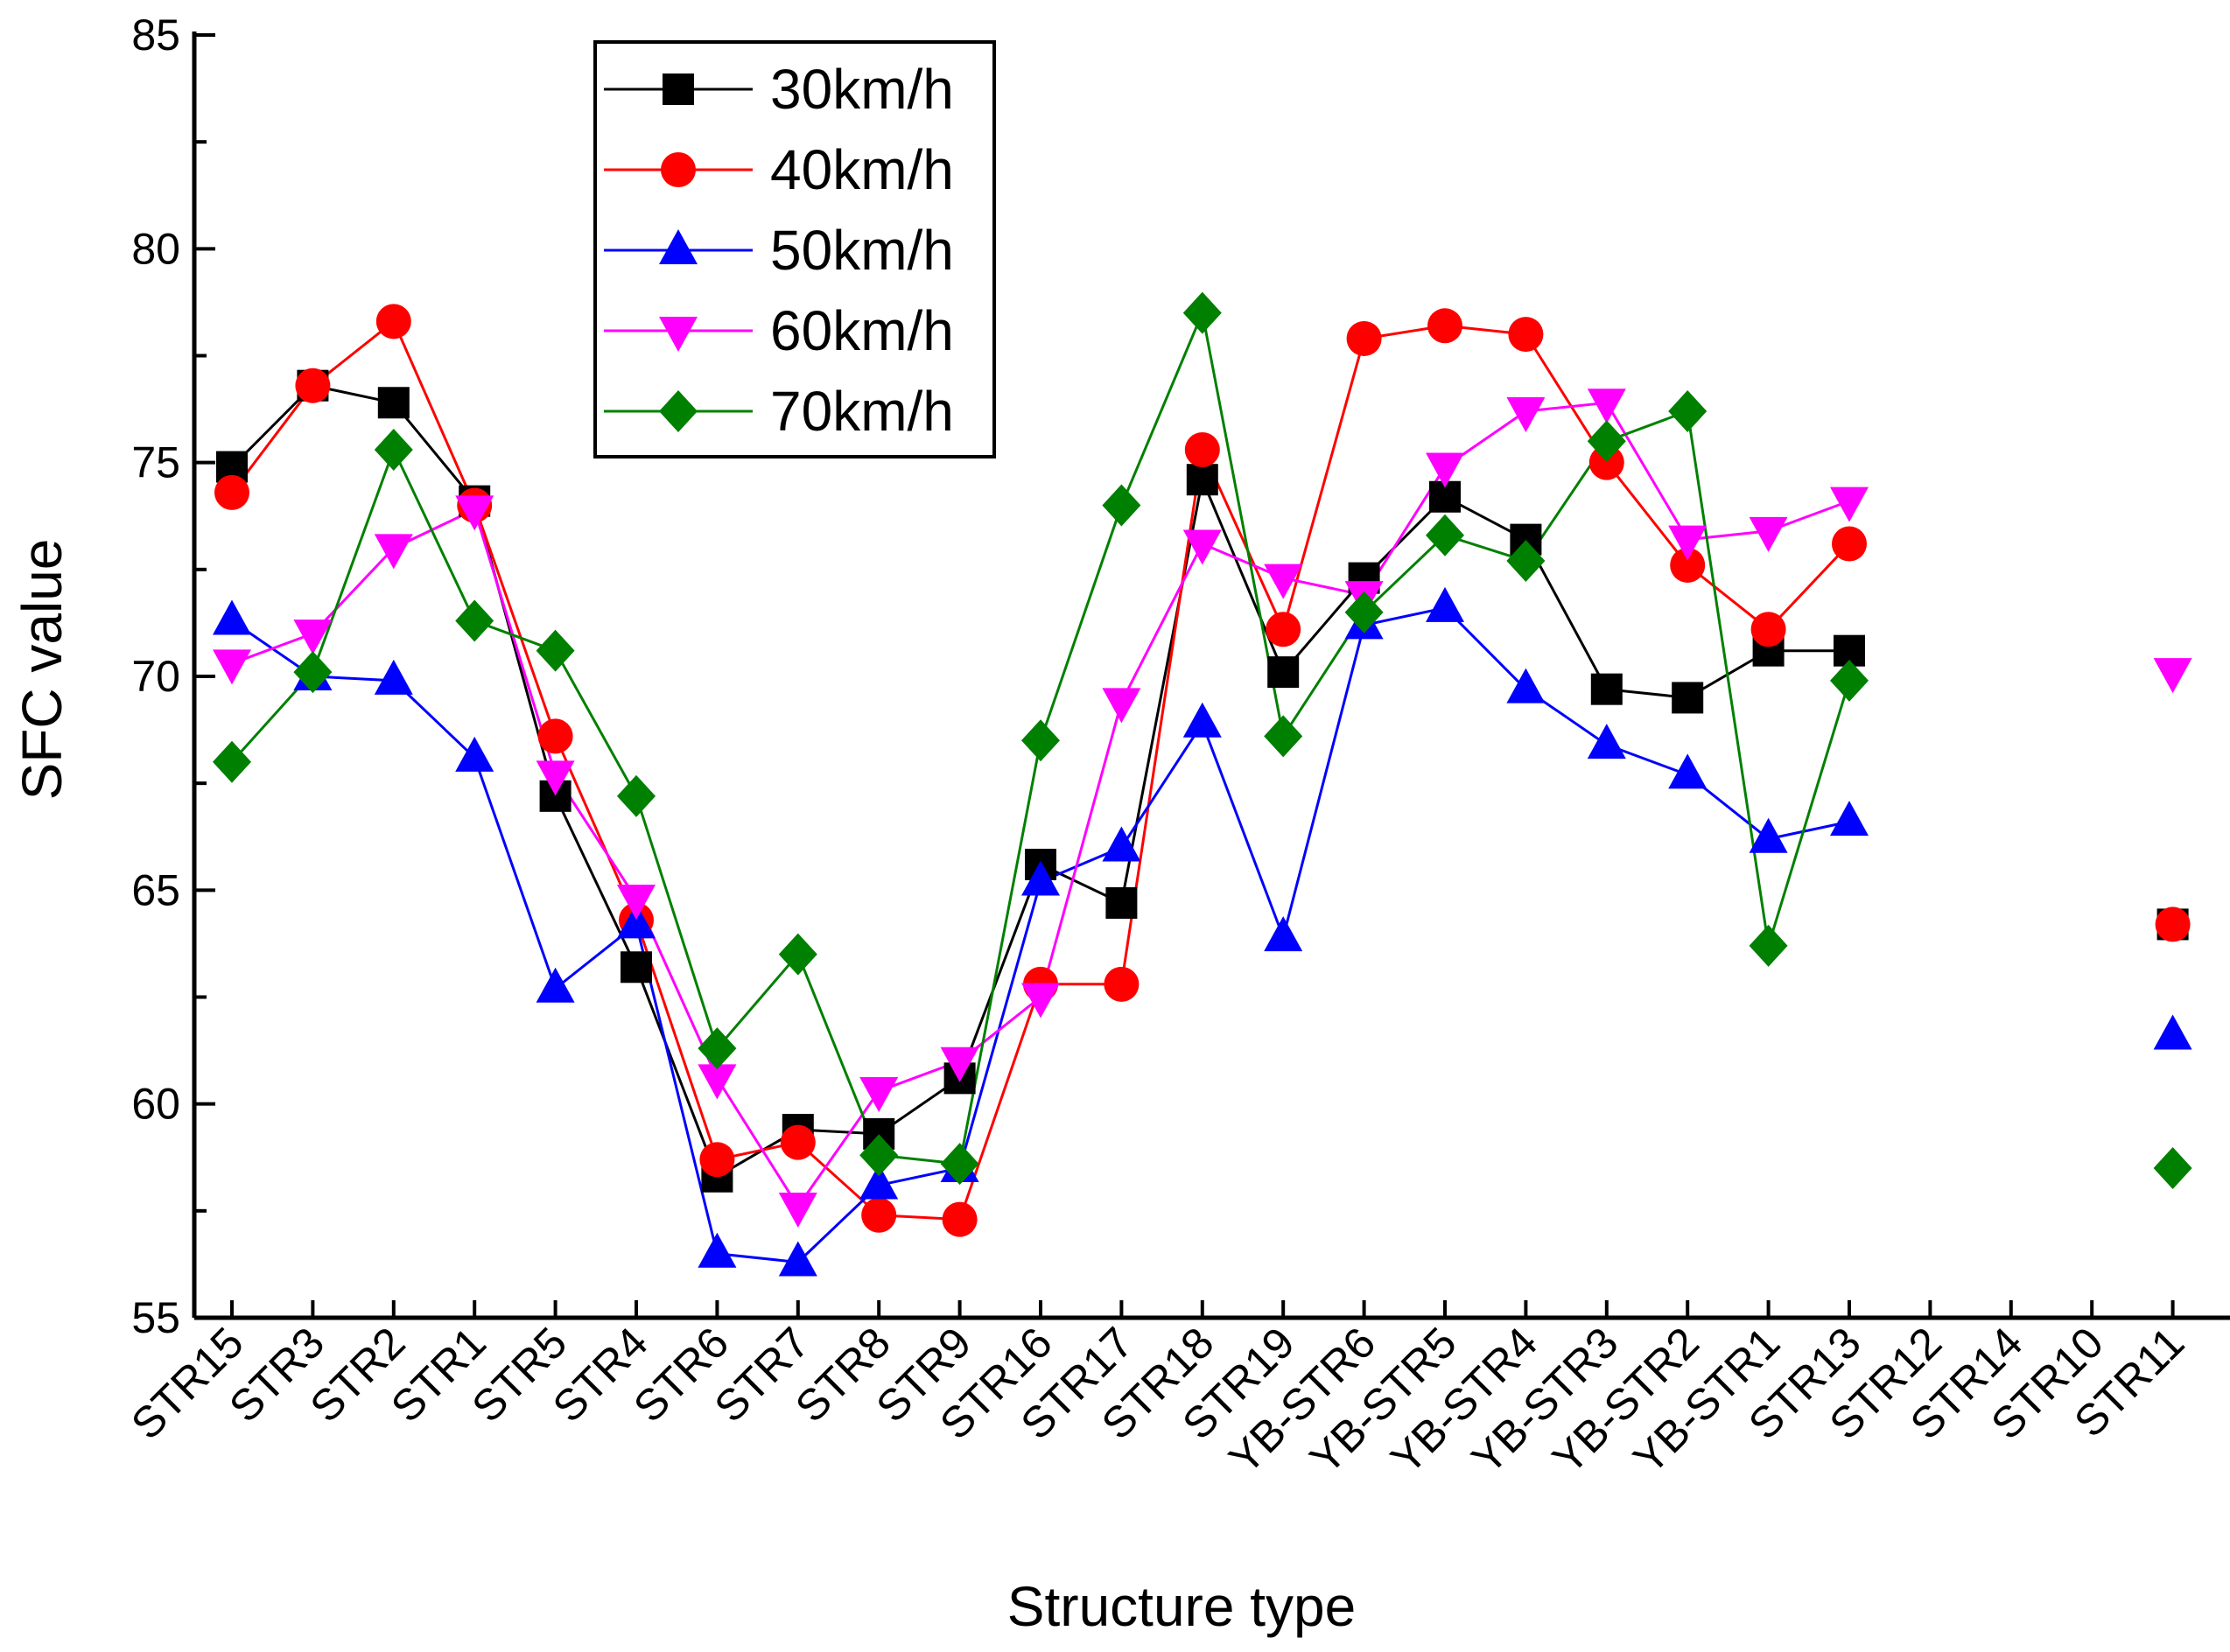 The height and width of the screenshot is (1652, 2230). Describe the element at coordinates (1182, 1606) in the screenshot. I see `x-axis-title: Structure type` at that location.